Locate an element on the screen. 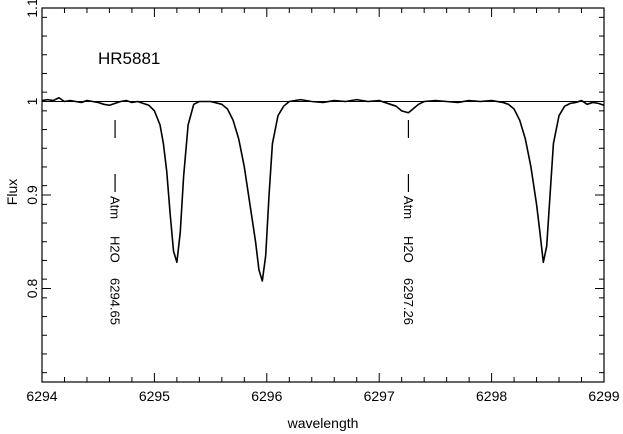  y-axis-label: Flux is located at coordinates (12, 192).